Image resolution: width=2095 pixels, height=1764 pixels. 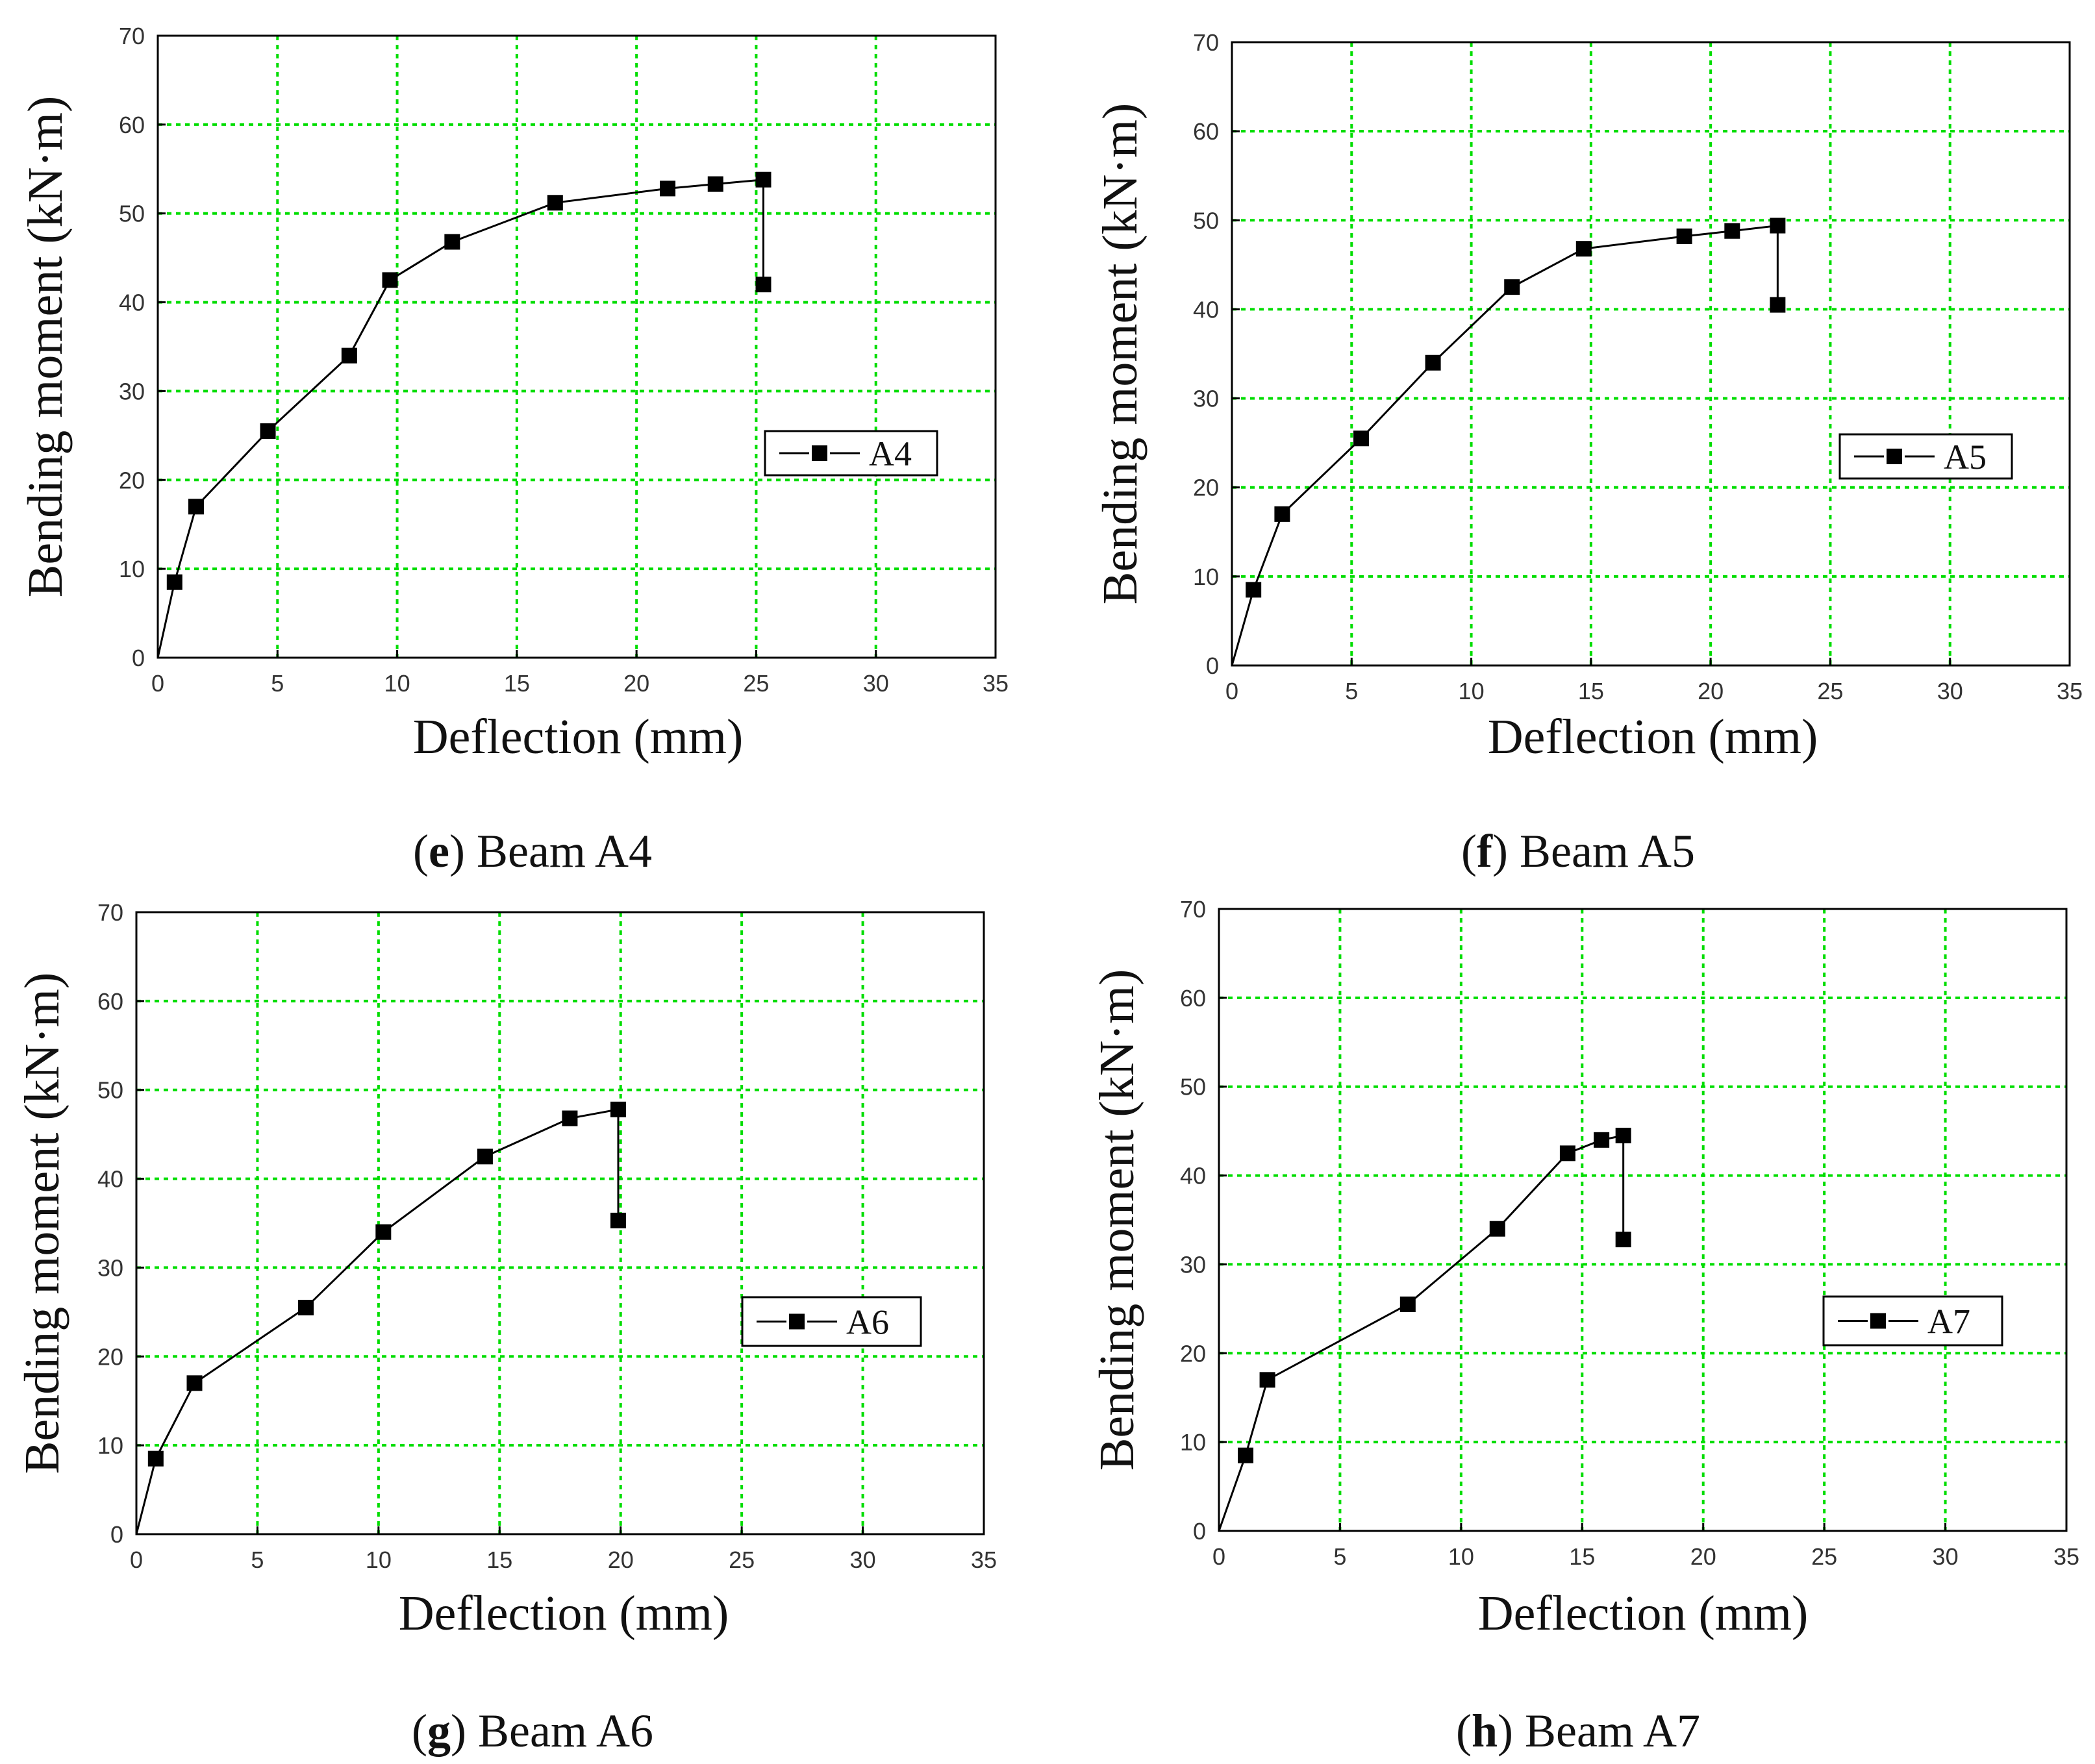 I want to click on caption-letter: h, so click(x=1485, y=1731).